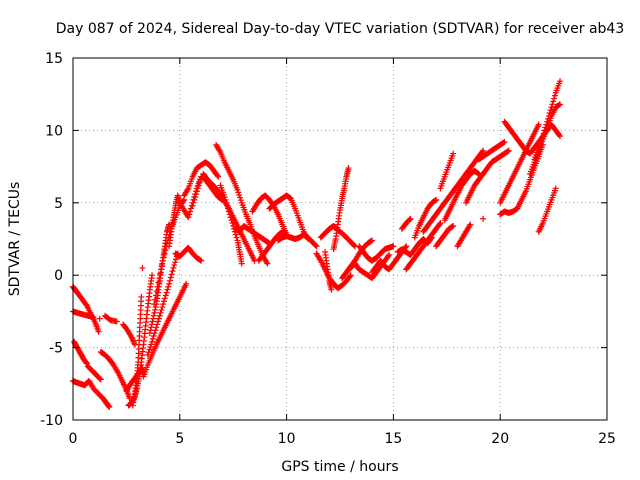  What do you see at coordinates (54, 59) in the screenshot?
I see `y-tick-label: 15` at bounding box center [54, 59].